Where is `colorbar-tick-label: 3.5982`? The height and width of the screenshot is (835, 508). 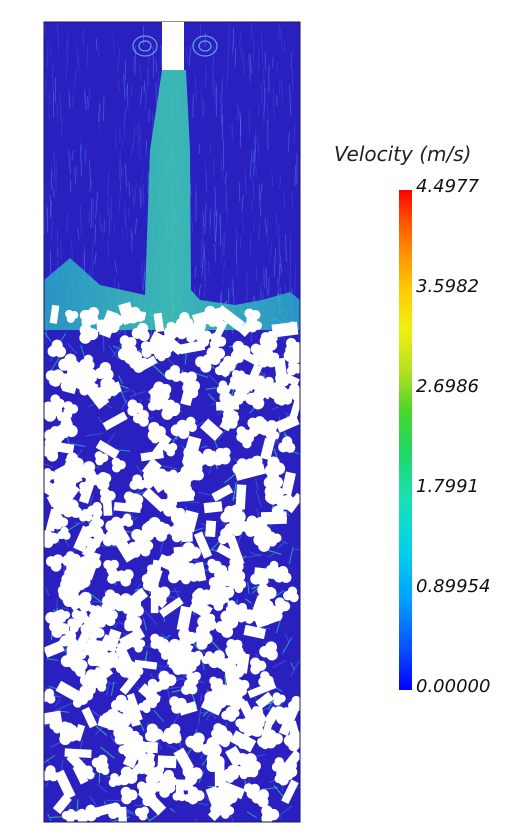 colorbar-tick-label: 3.5982 is located at coordinates (447, 286).